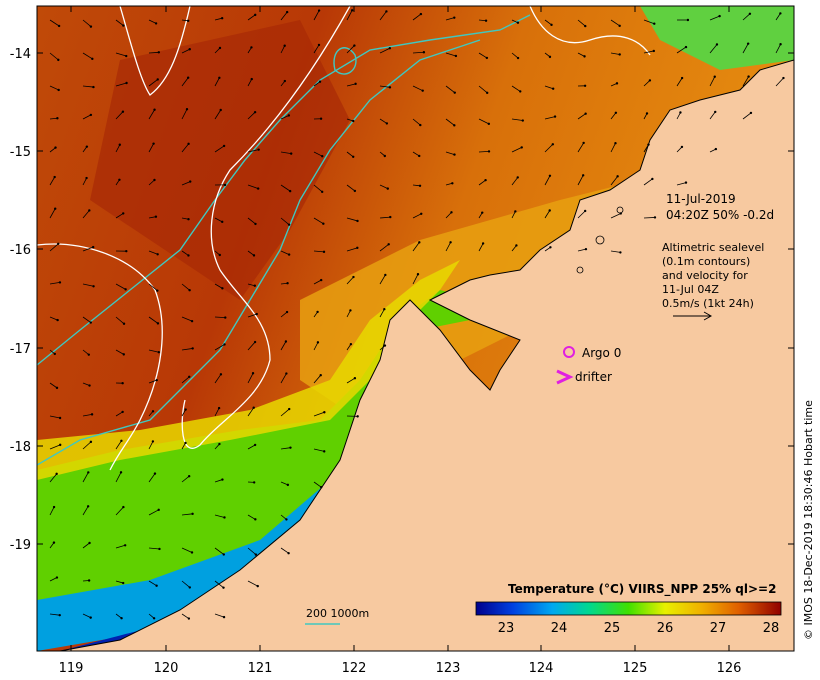 The width and height of the screenshot is (820, 680). I want to click on coastal-blue, so click(213, 545).